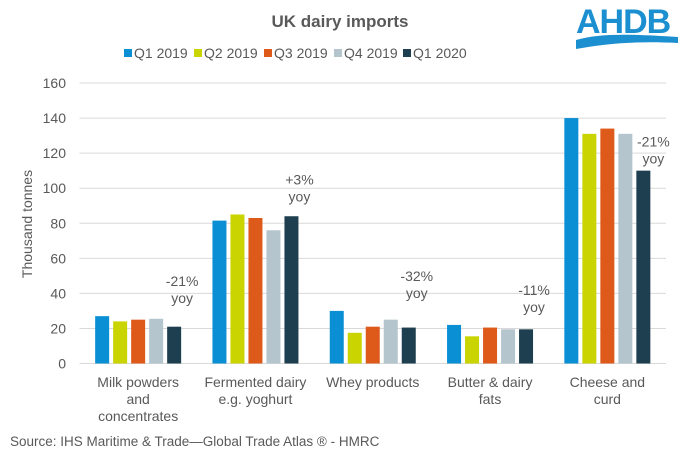 This screenshot has width=680, height=454. What do you see at coordinates (440, 53) in the screenshot?
I see `legend-label: Q1 2020` at bounding box center [440, 53].